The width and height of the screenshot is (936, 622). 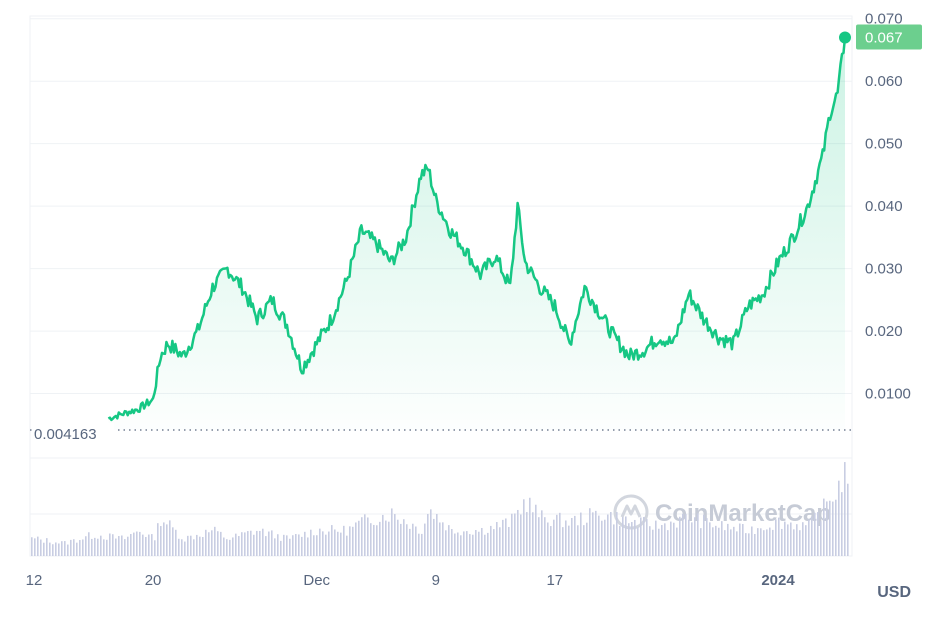 What do you see at coordinates (34, 580) in the screenshot?
I see `x-tick-label: 12` at bounding box center [34, 580].